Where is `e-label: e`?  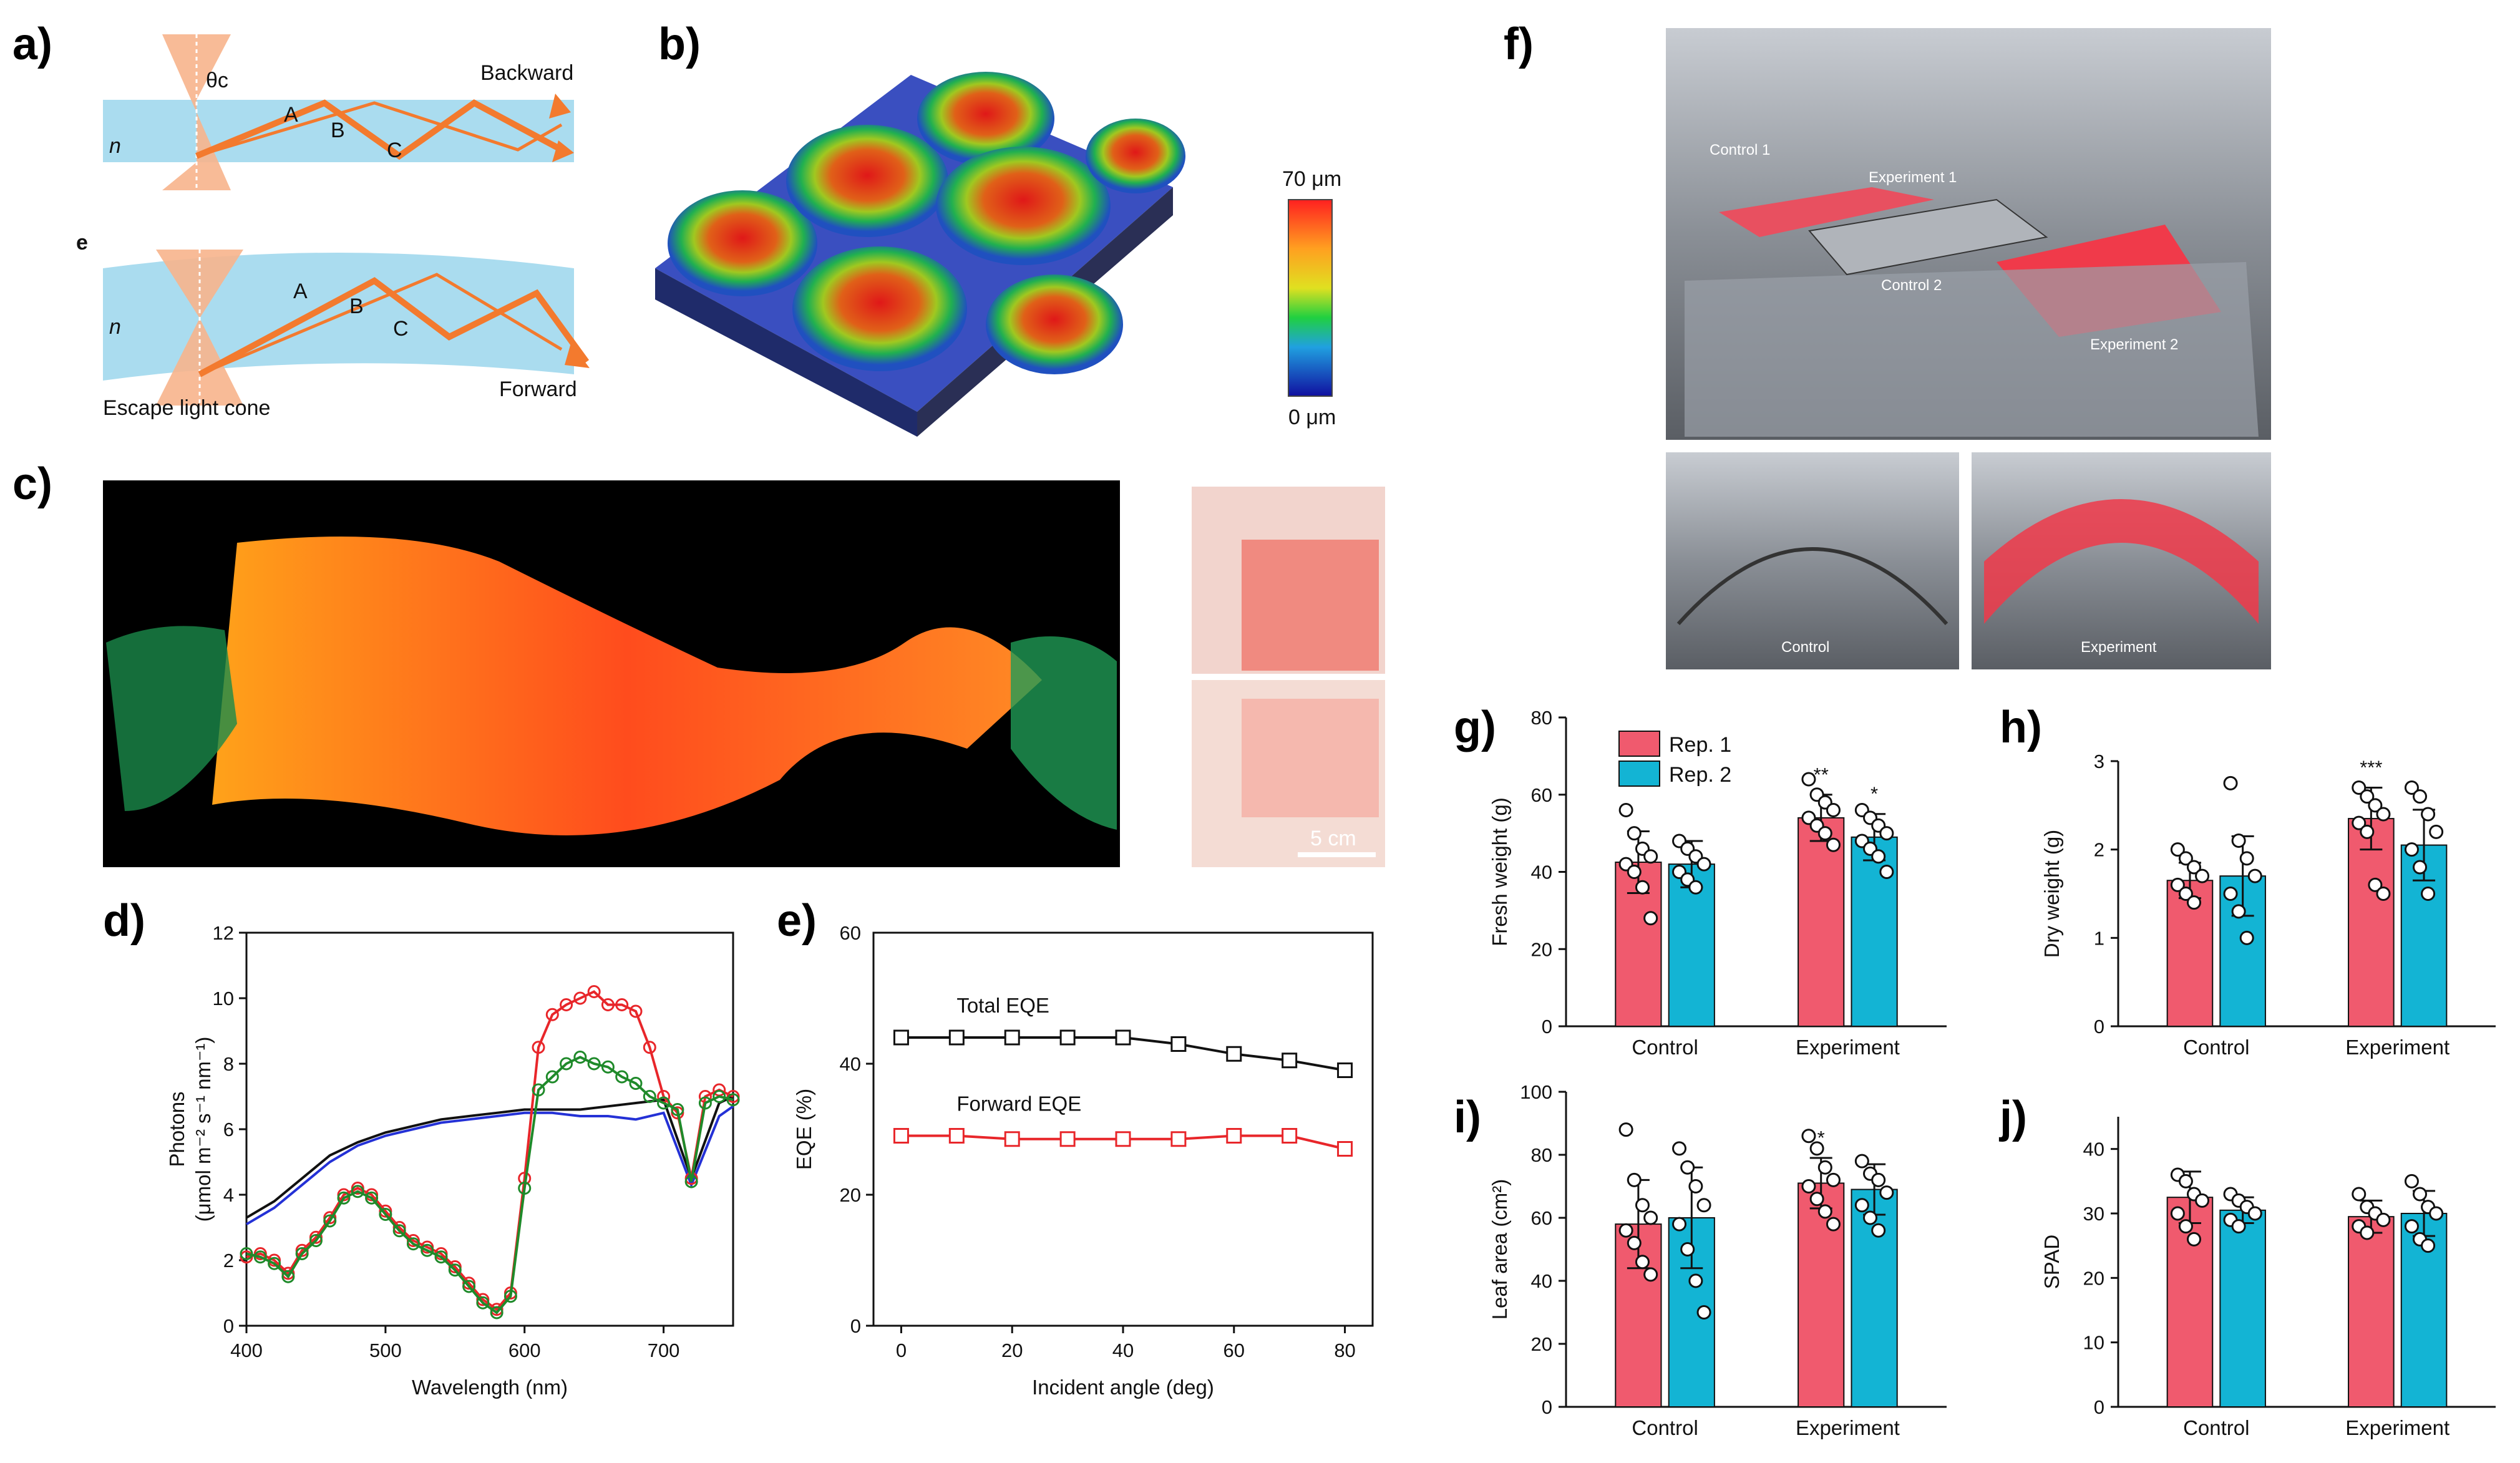
e-label: e is located at coordinates (82, 243).